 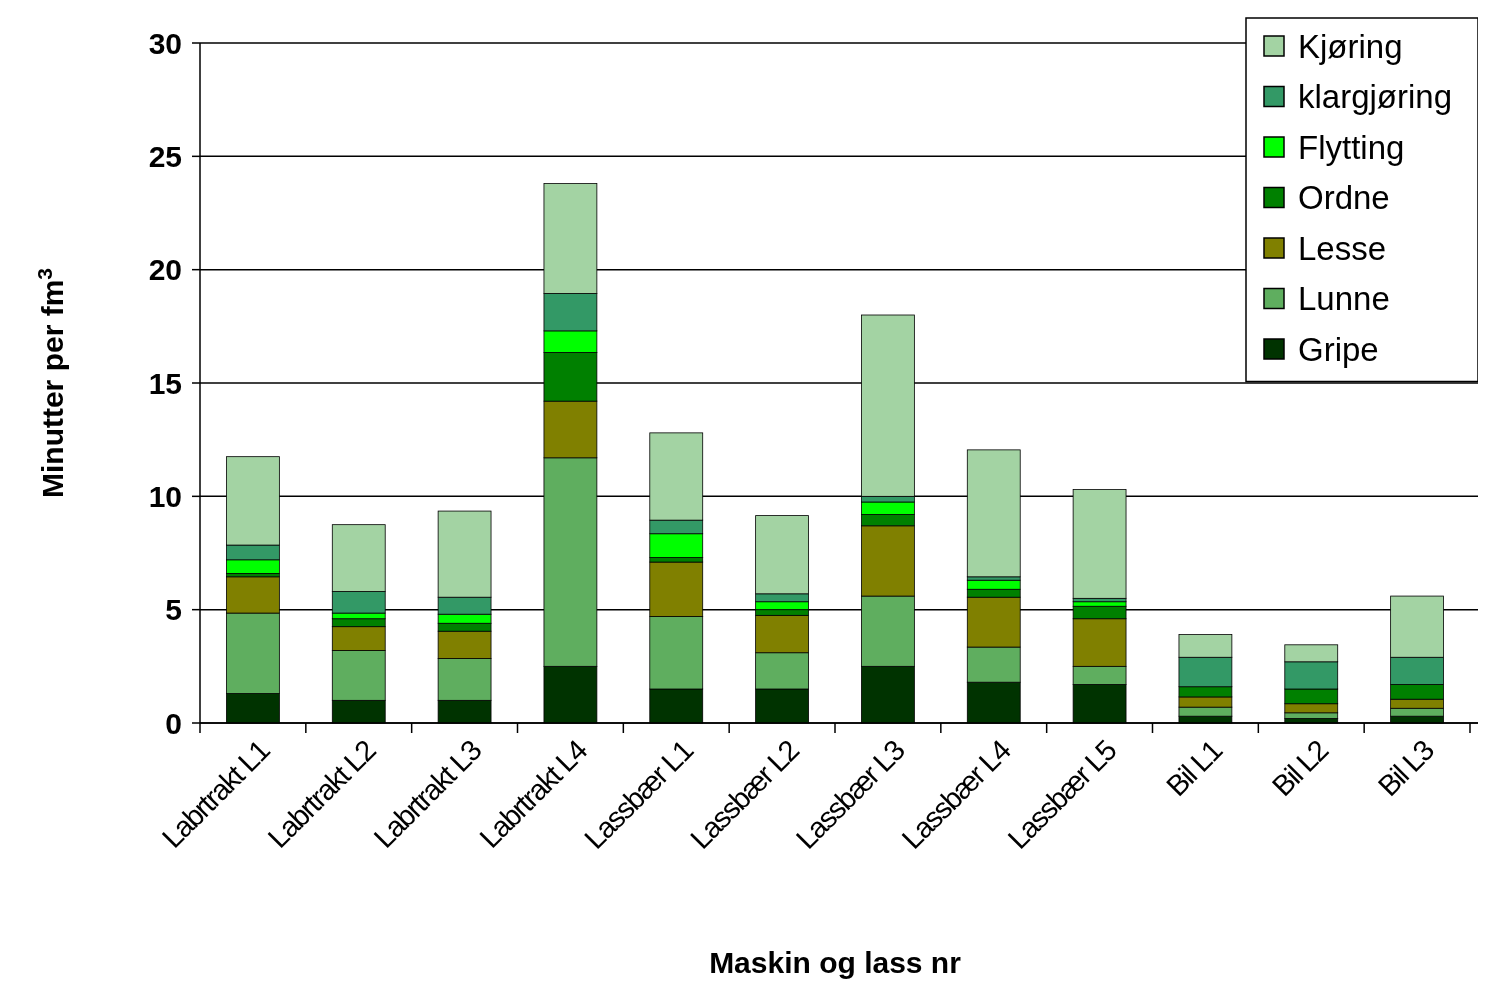 I want to click on y-tick-label: 10, so click(x=165, y=496).